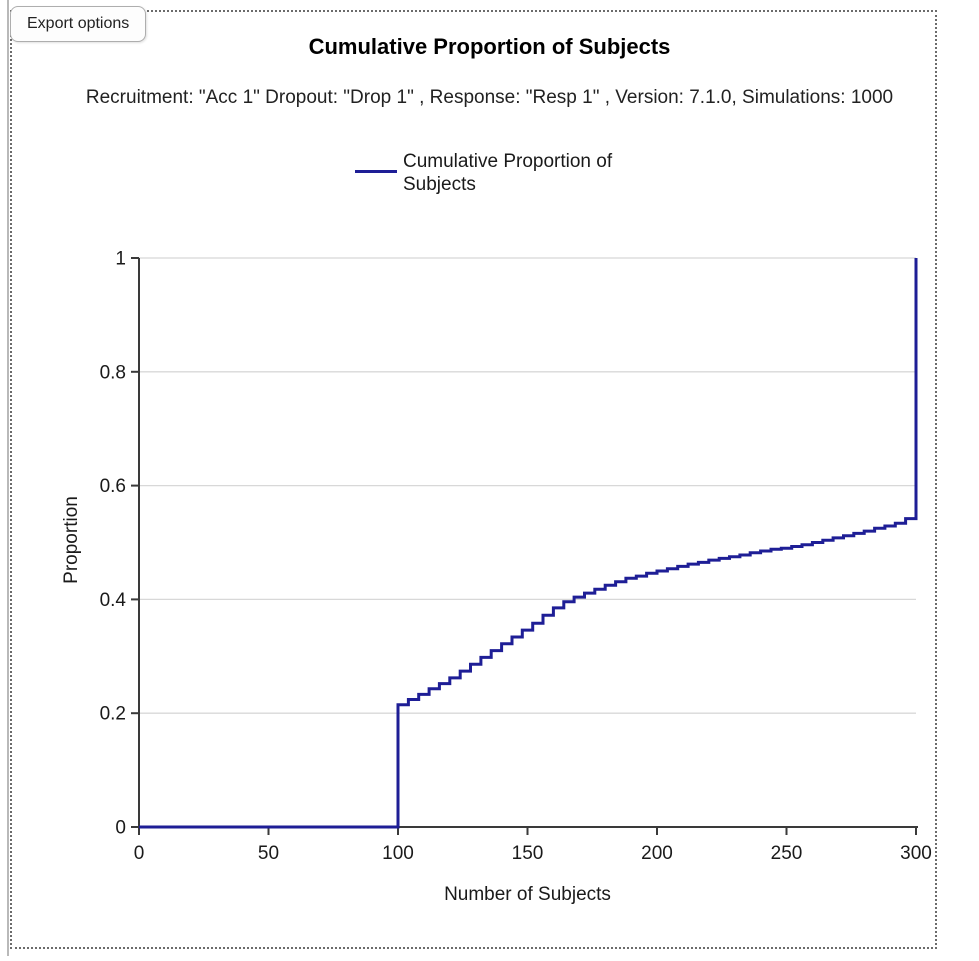 This screenshot has height=961, width=979. I want to click on export-options-button: Export options, so click(78, 24).